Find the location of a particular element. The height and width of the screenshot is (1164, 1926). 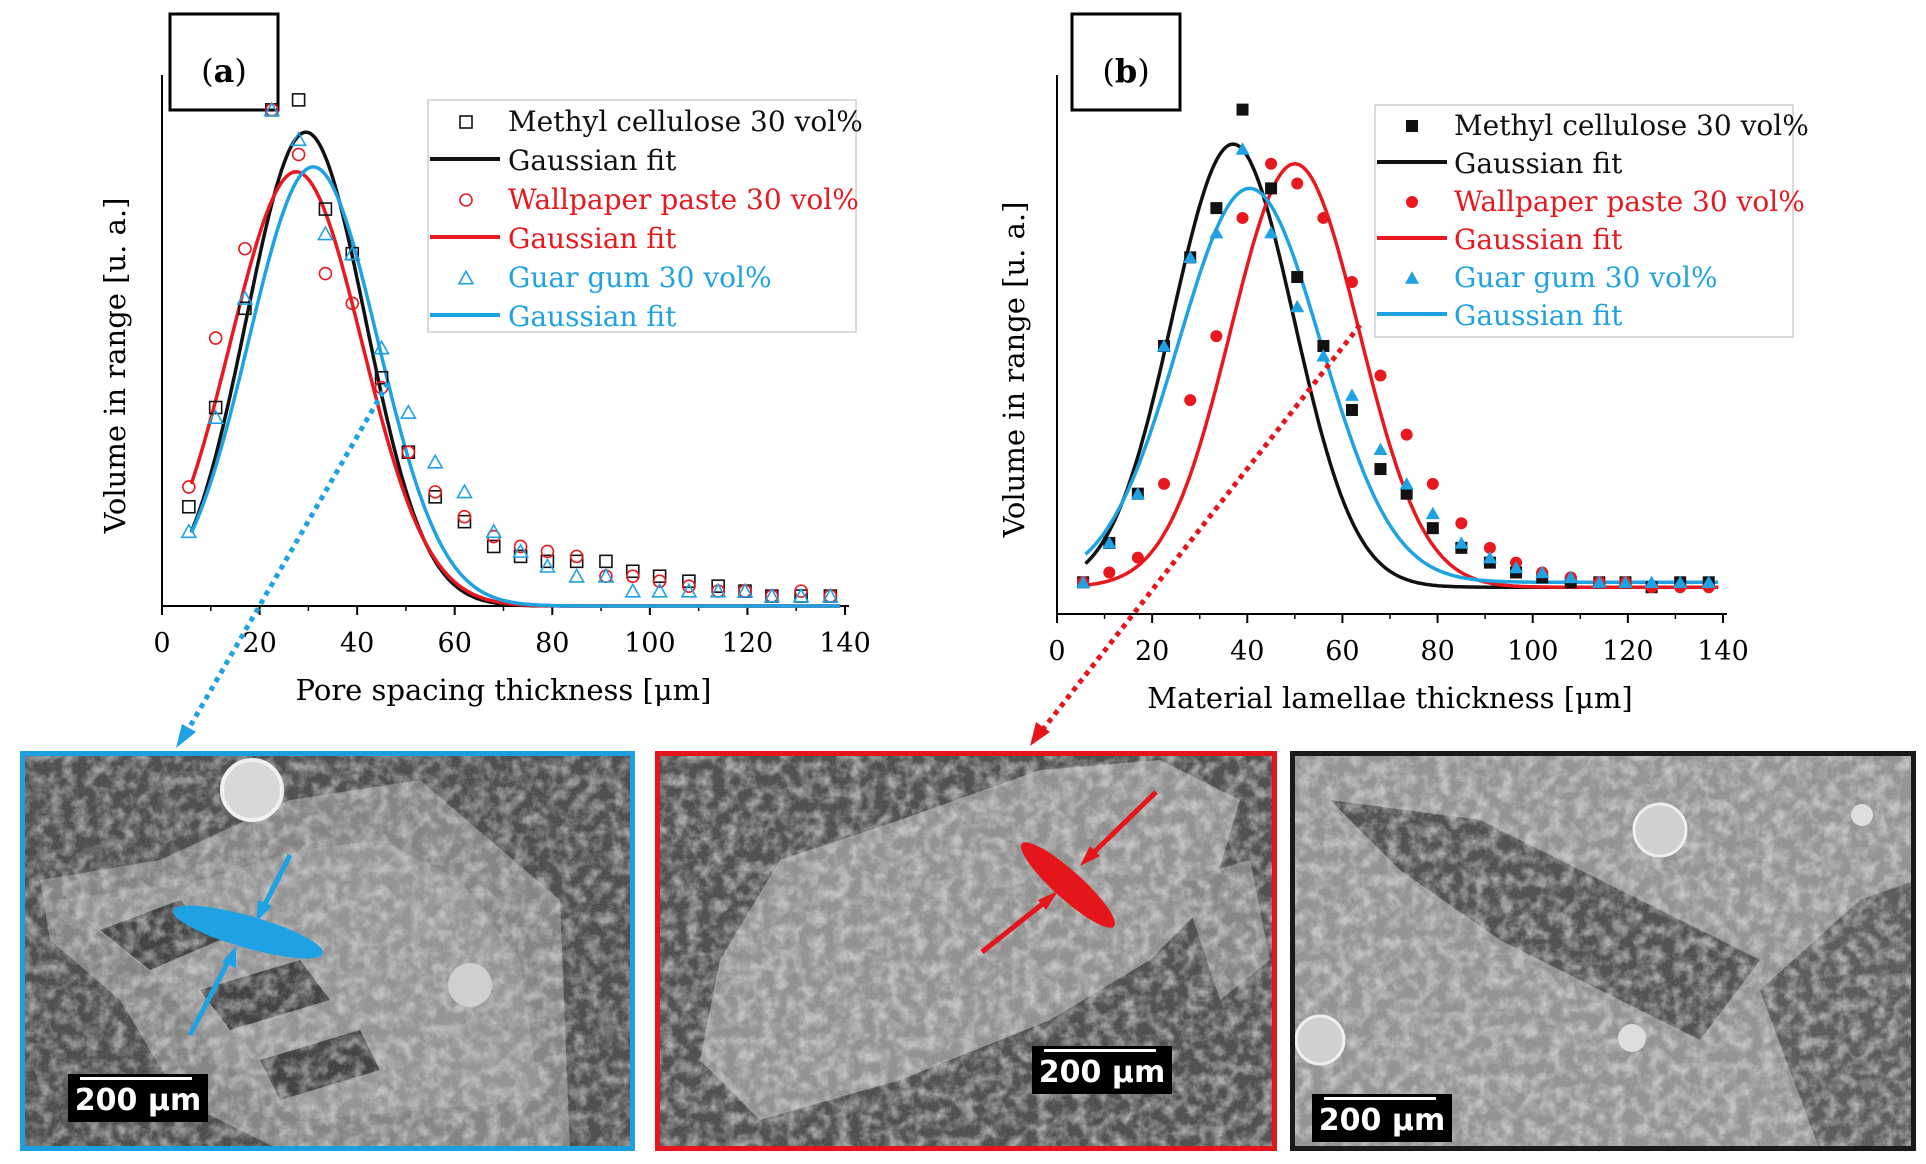

chart-b-label-letter: b is located at coordinates (1126, 71).